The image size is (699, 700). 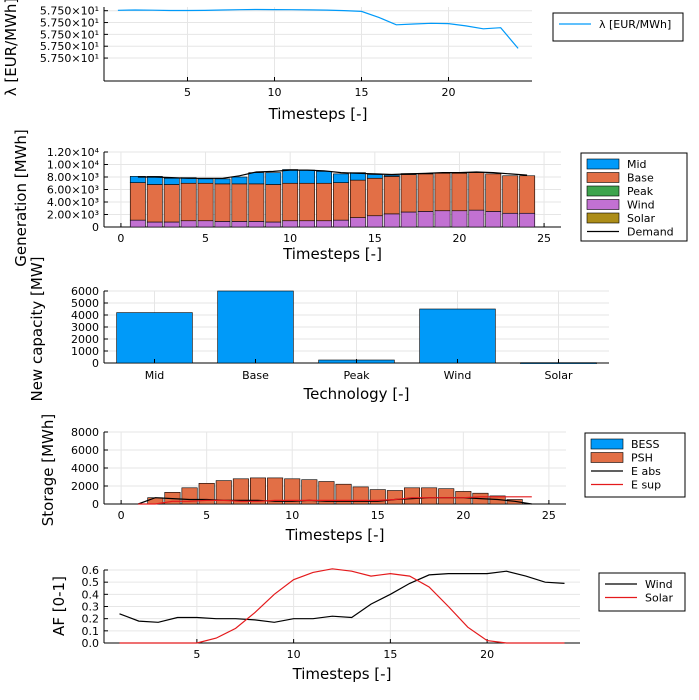 What do you see at coordinates (635, 24) in the screenshot?
I see `legend-entry: λ [EUR/MWh]` at bounding box center [635, 24].